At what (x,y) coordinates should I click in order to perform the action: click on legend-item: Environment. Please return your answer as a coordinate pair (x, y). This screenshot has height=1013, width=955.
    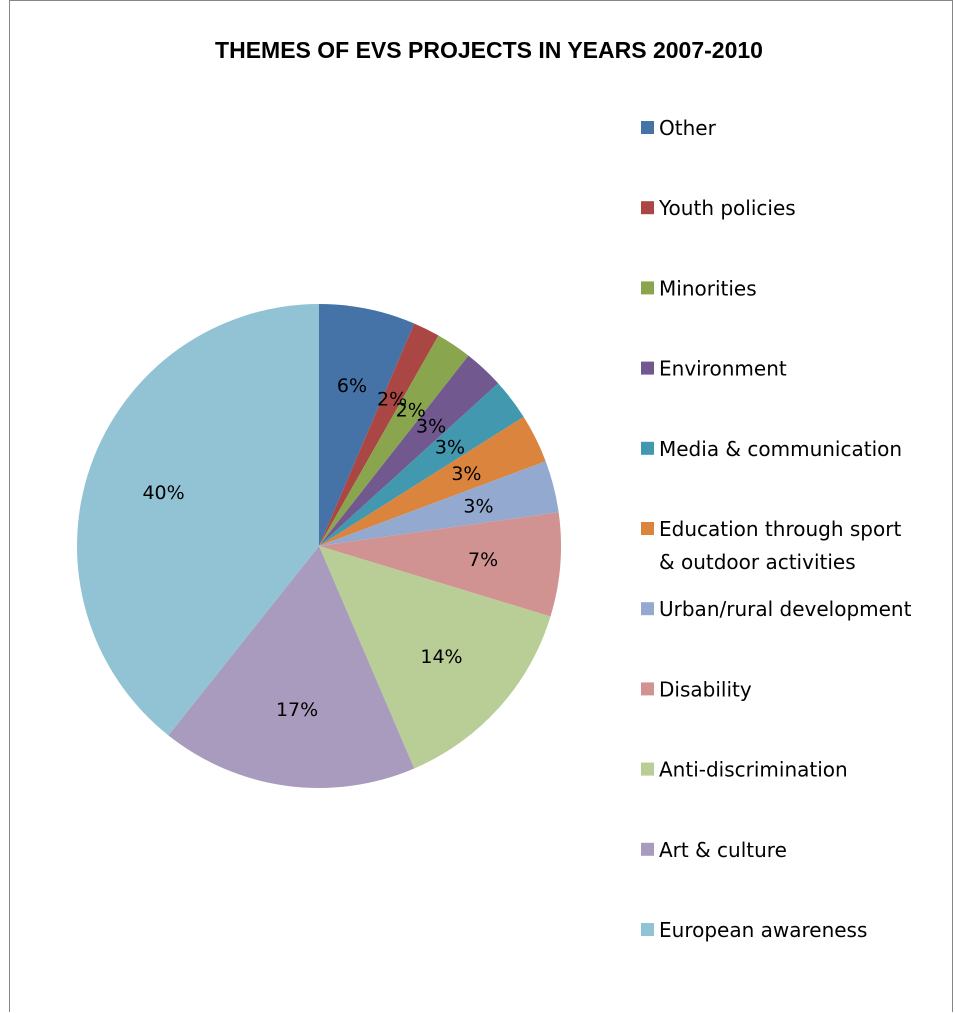
    Looking at the image, I should click on (714, 369).